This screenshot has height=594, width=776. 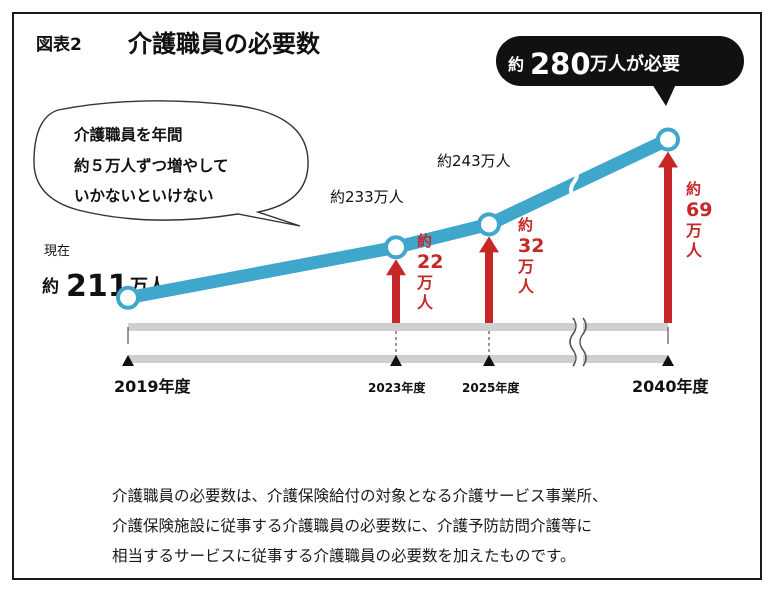 What do you see at coordinates (128, 134) in the screenshot?
I see `speech-line-1: 介護職員を年間` at bounding box center [128, 134].